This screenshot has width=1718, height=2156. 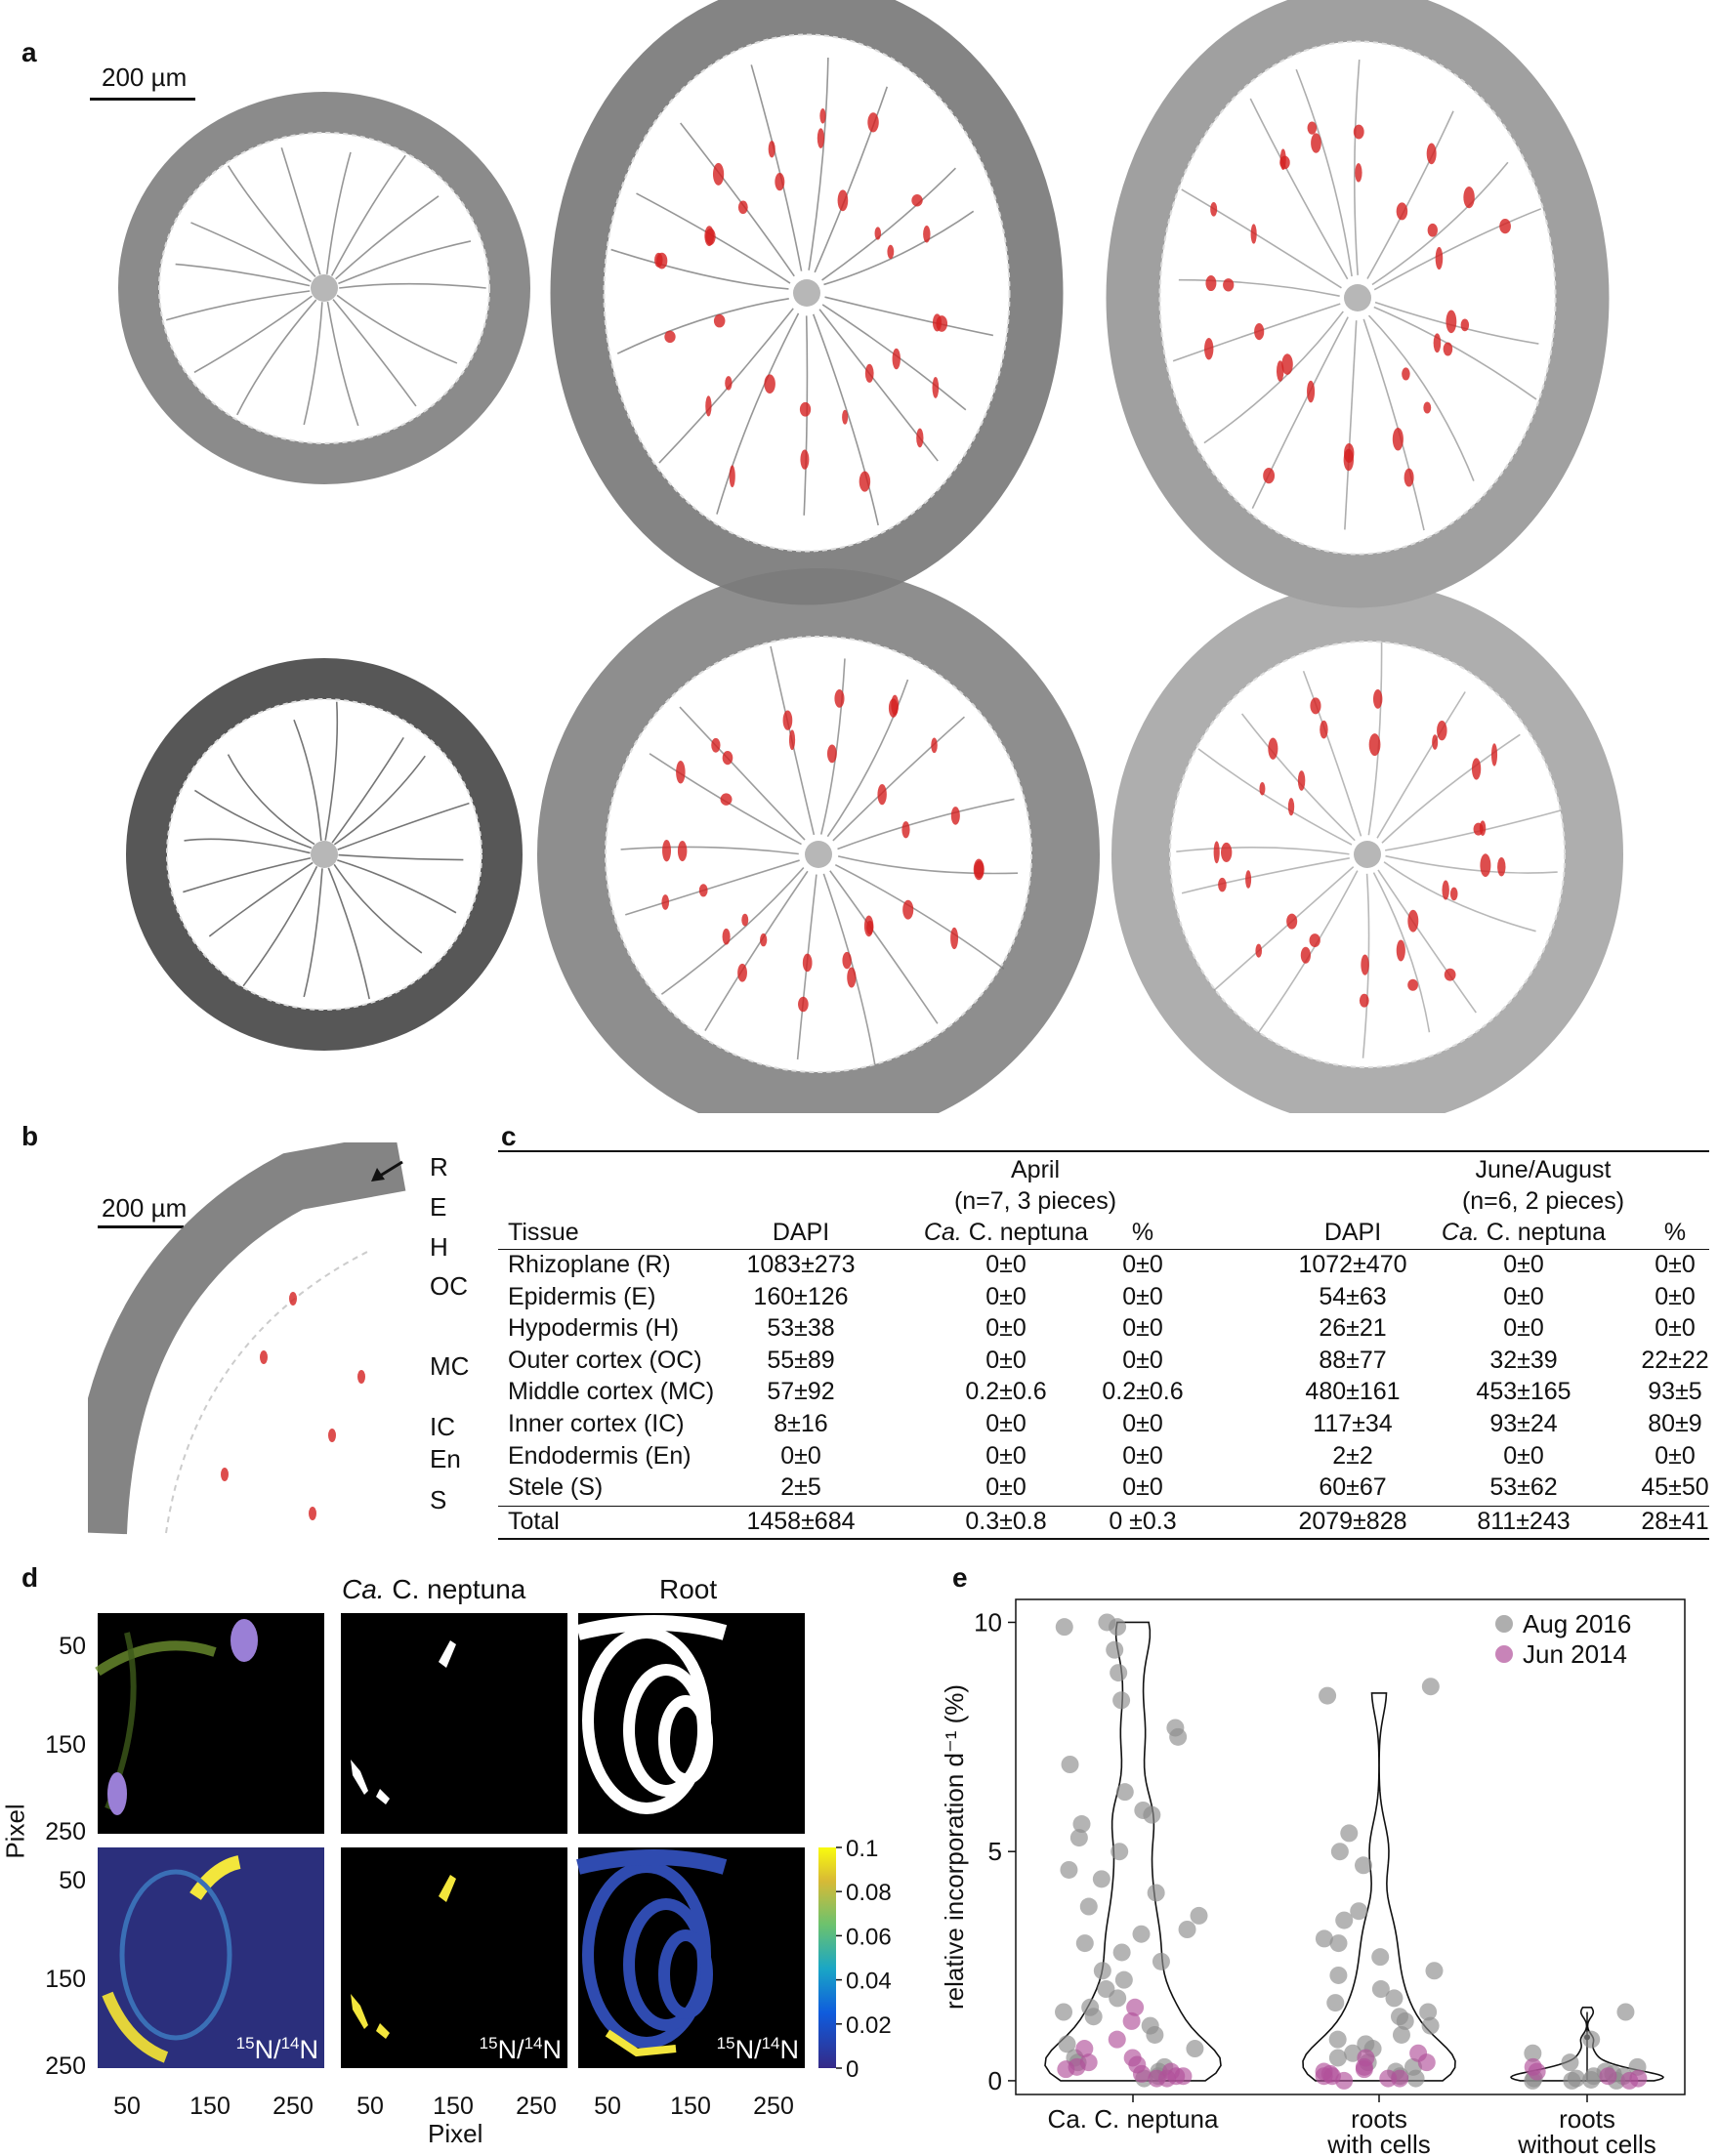 What do you see at coordinates (455, 2133) in the screenshot?
I see `panel-d-x-axis-label: Pixel` at bounding box center [455, 2133].